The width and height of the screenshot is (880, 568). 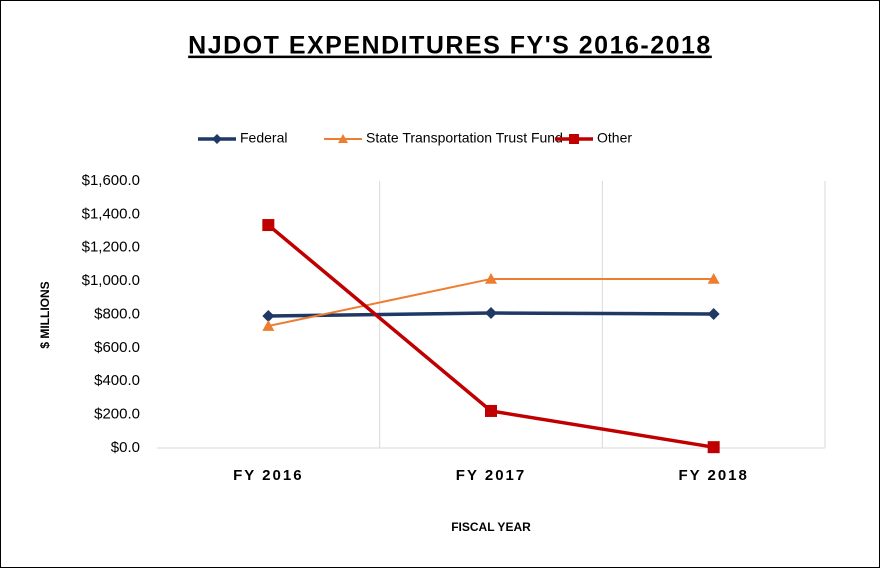 What do you see at coordinates (117, 414) in the screenshot?
I see `y-tick-label: $200.0` at bounding box center [117, 414].